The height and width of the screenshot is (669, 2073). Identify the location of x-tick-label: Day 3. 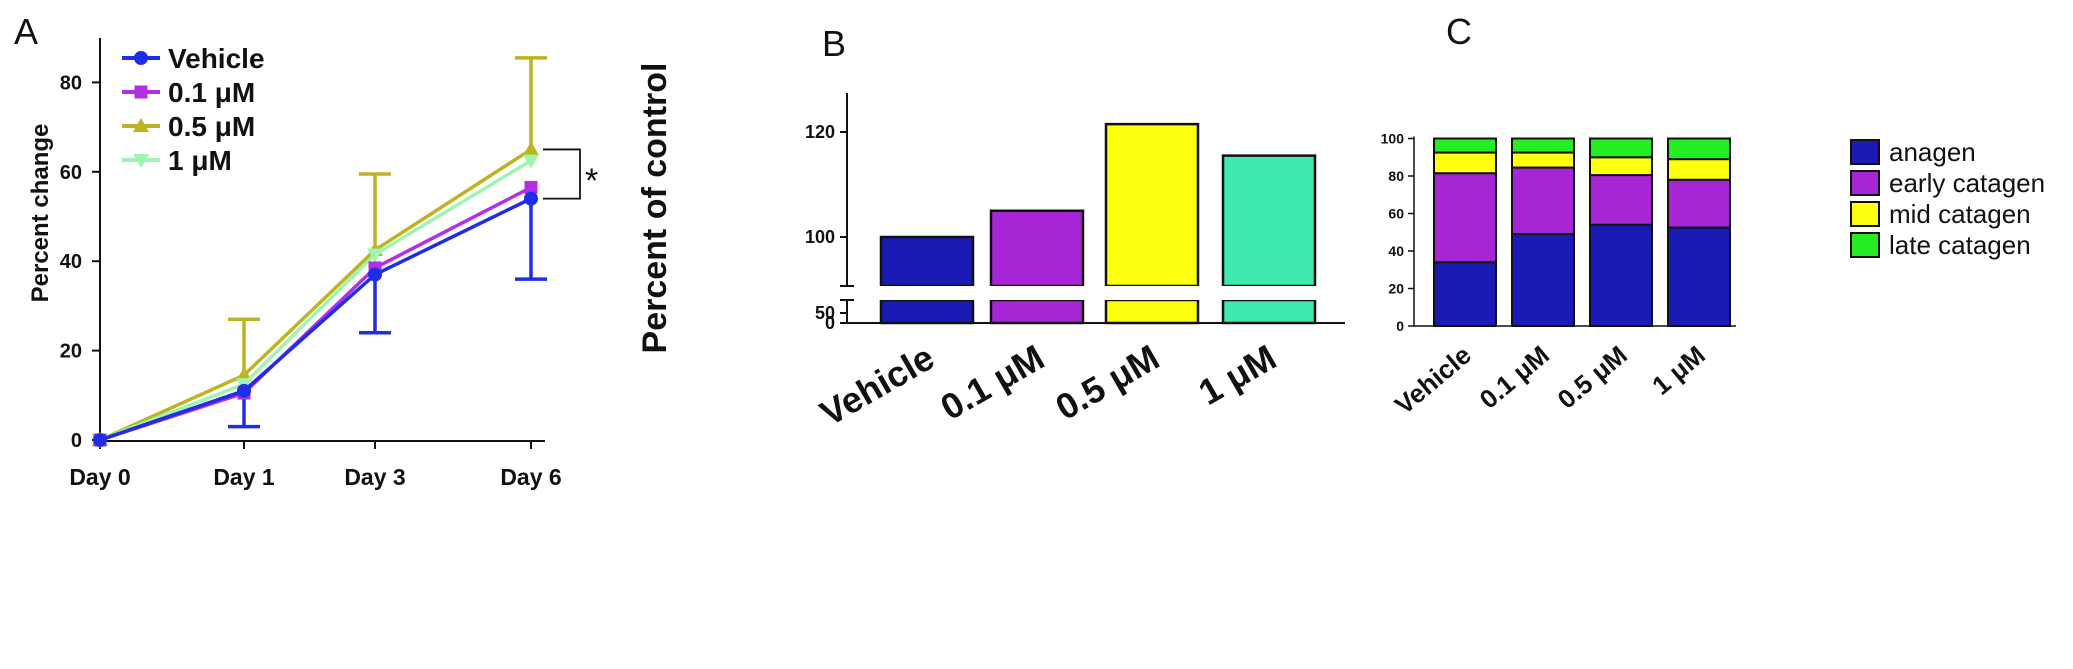
(374, 477).